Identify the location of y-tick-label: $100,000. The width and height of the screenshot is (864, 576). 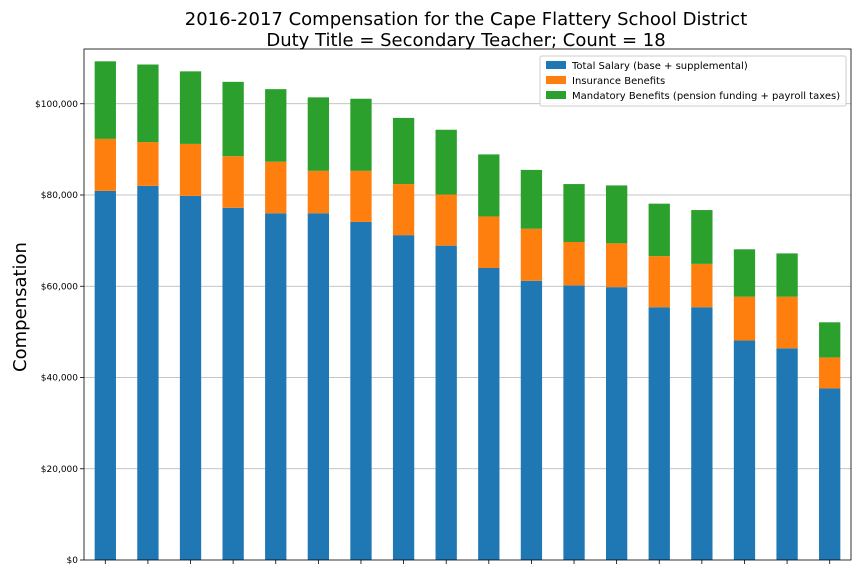
(56, 105).